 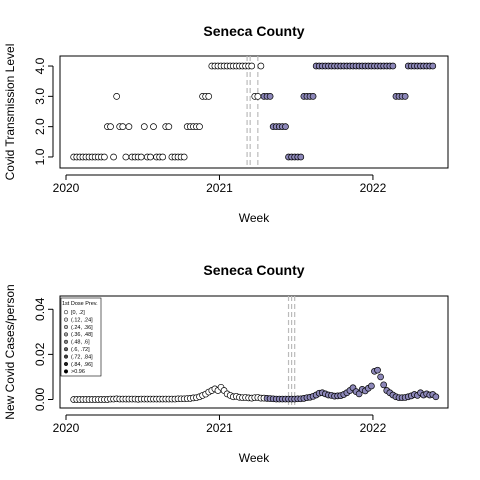 I want to click on y-axis: 1.0 2.0 3.0 4.0, so click(x=43, y=111).